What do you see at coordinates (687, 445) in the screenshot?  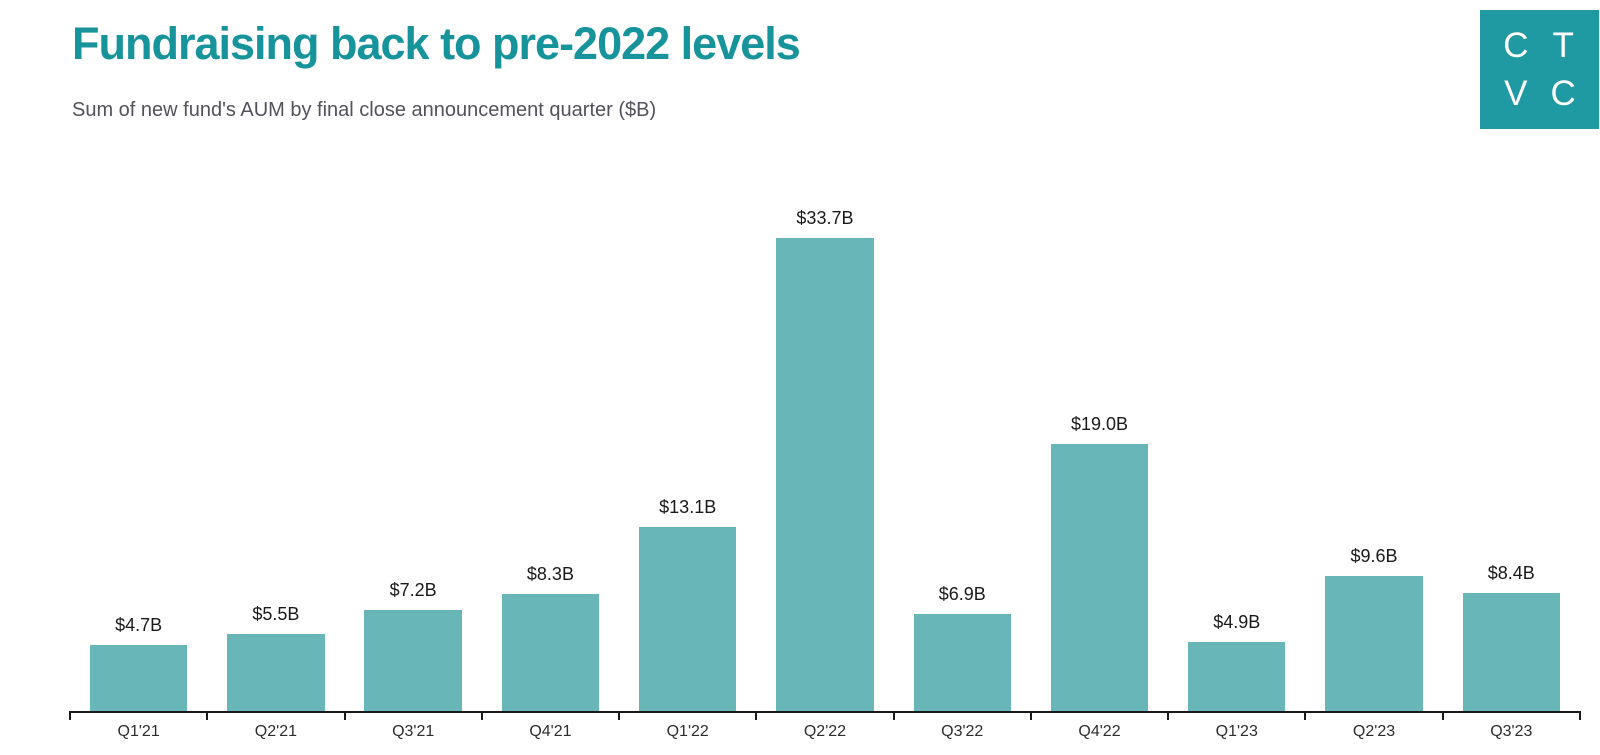 I see `bar-group: $13.1B` at bounding box center [687, 445].